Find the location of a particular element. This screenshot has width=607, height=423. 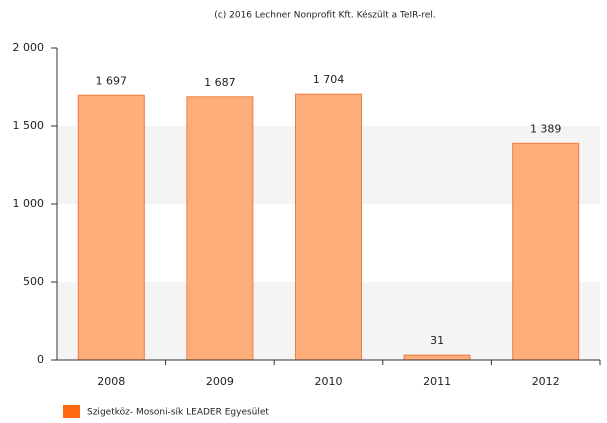

legend-label: Szigetköz- Mosoni-sík LEADER Egyesület is located at coordinates (178, 413).